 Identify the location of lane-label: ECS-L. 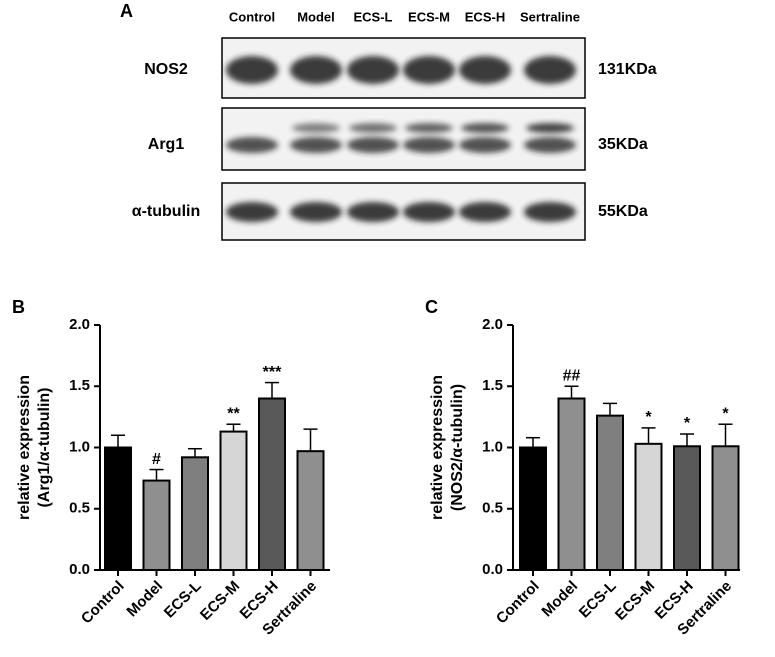
(373, 16).